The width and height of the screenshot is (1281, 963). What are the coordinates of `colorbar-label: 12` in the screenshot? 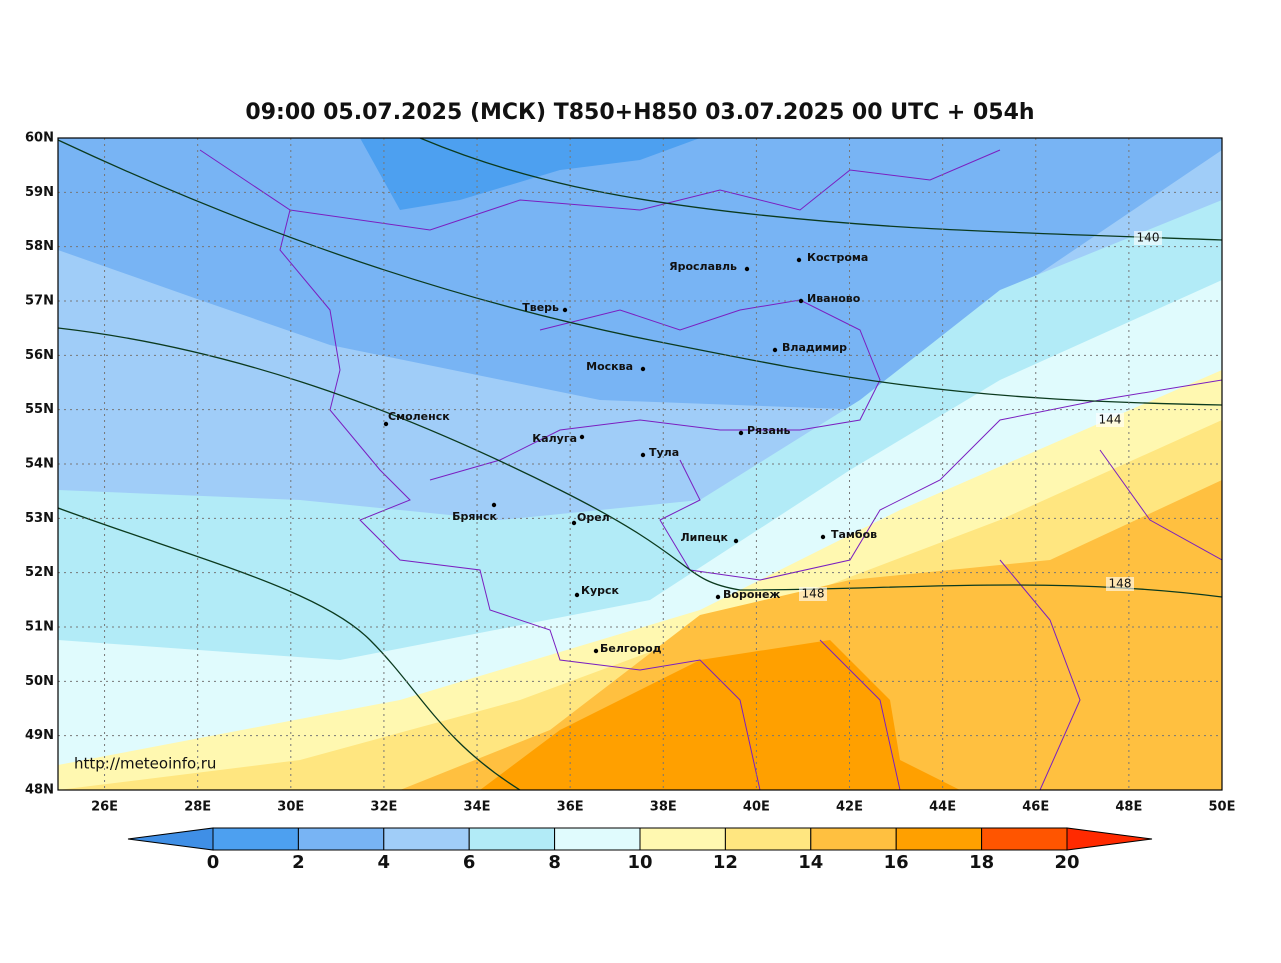 It's located at (725, 862).